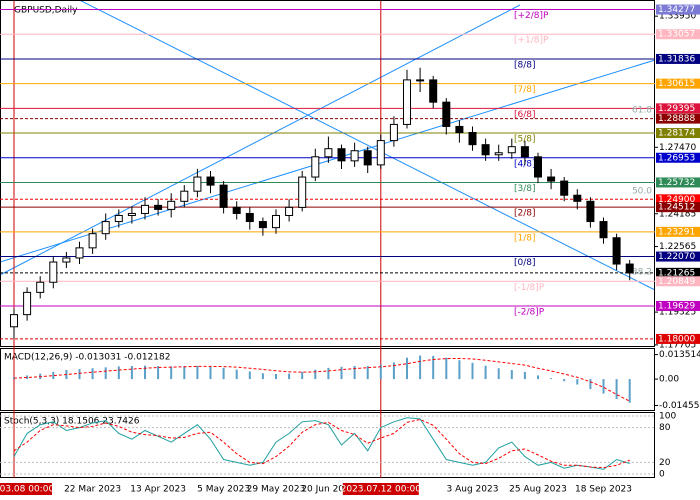 This screenshot has width=700, height=500. Describe the element at coordinates (665, 428) in the screenshot. I see `y-tick-label: 80` at that location.